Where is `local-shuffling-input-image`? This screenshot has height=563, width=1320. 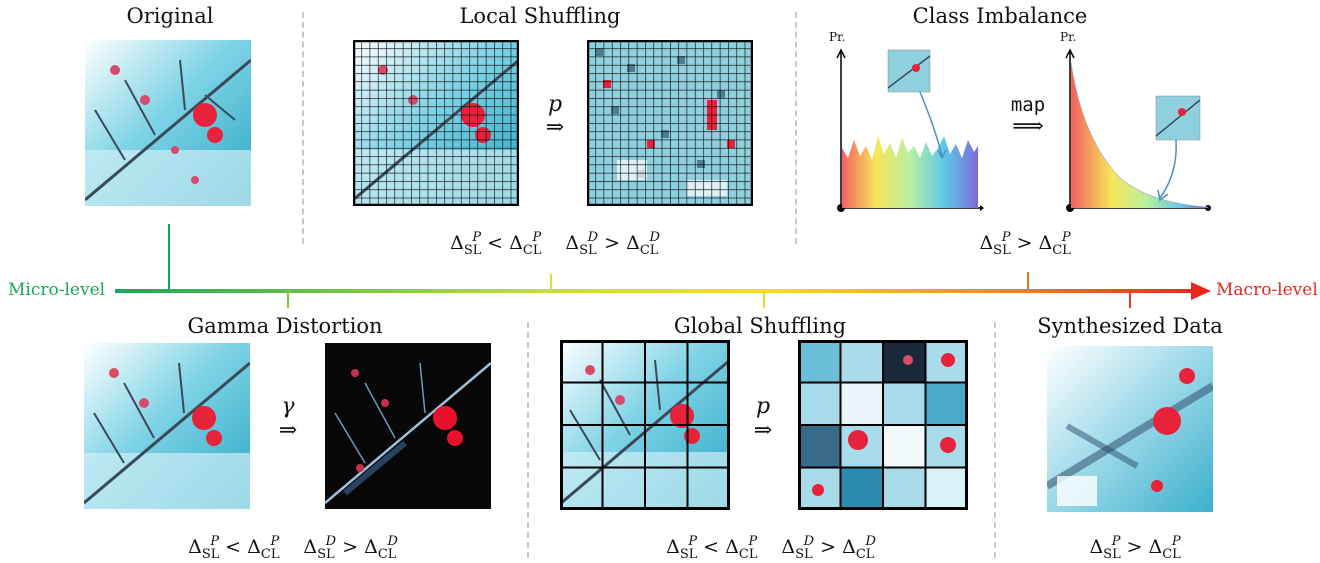 local-shuffling-input-image is located at coordinates (436, 123).